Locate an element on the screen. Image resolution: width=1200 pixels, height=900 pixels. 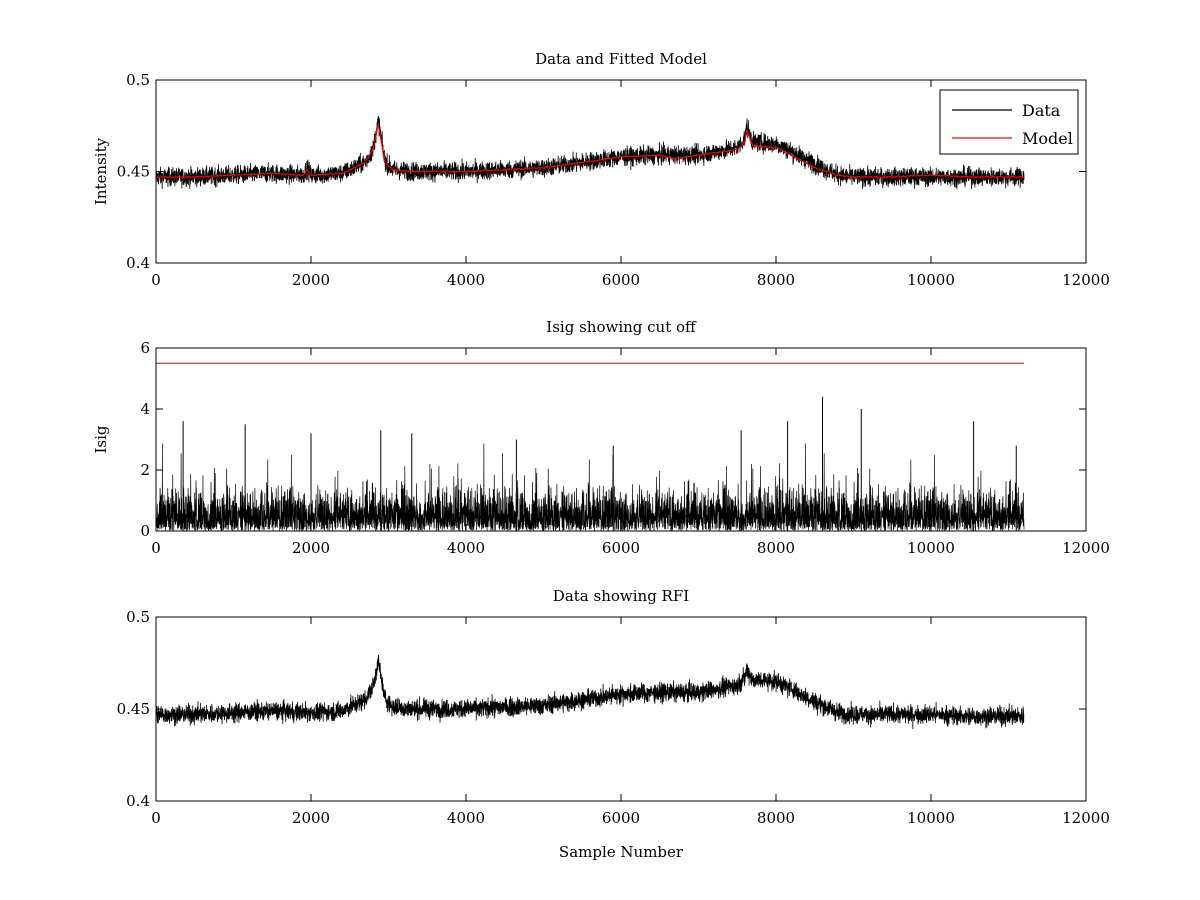
y-tick-label: 2 is located at coordinates (145, 470).